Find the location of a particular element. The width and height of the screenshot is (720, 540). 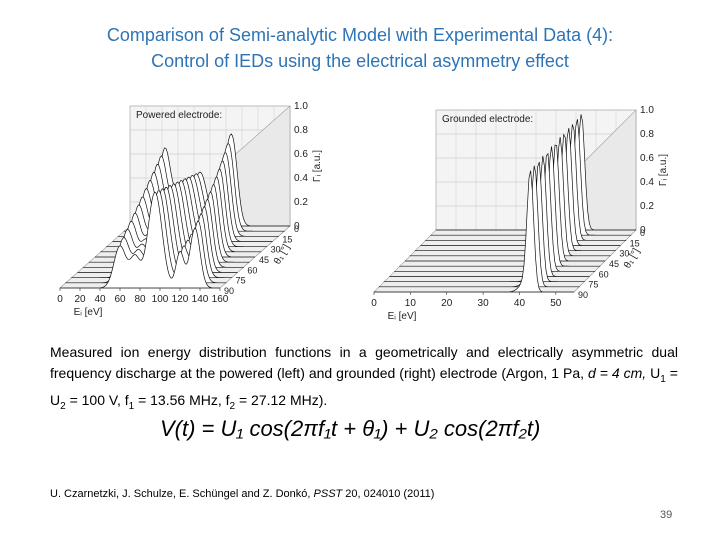

grounded-ztick-label: 90 is located at coordinates (583, 295).